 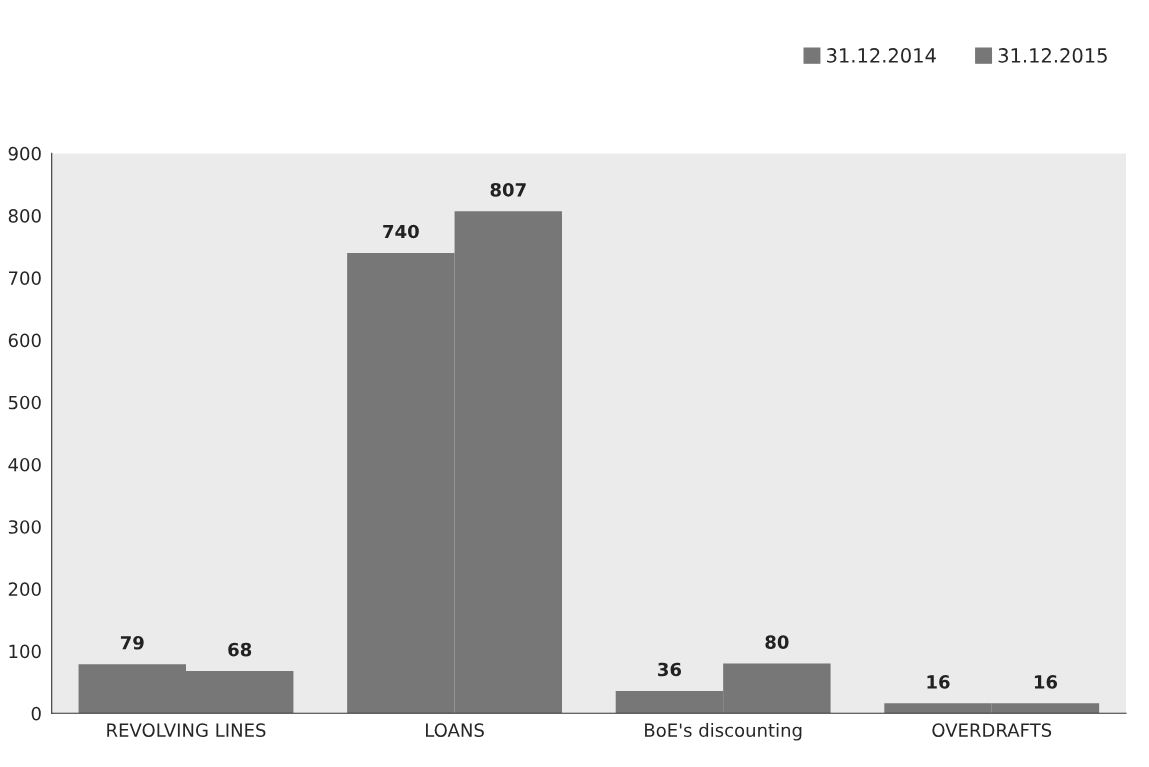 I want to click on data-label: 36, so click(x=670, y=669).